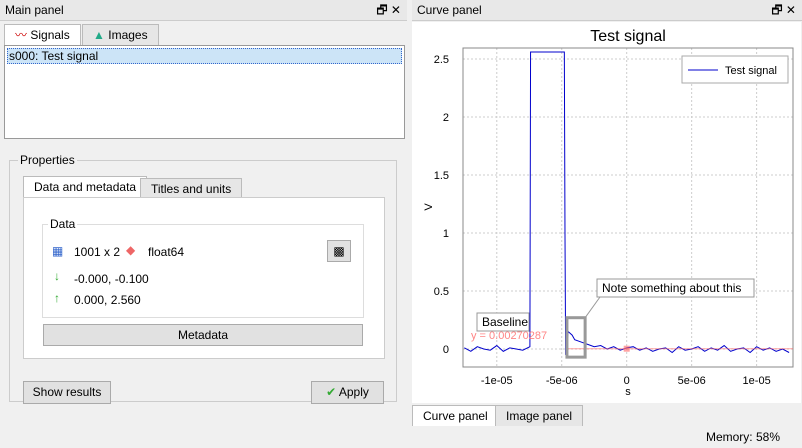 The width and height of the screenshot is (802, 448). I want to click on tab-label: Signals, so click(50, 35).